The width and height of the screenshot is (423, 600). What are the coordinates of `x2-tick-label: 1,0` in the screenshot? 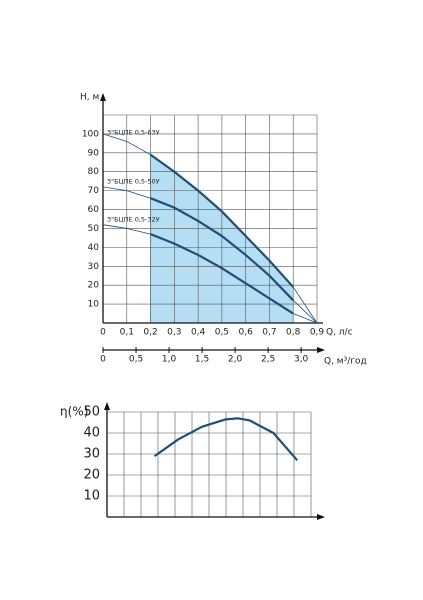 It's located at (169, 360).